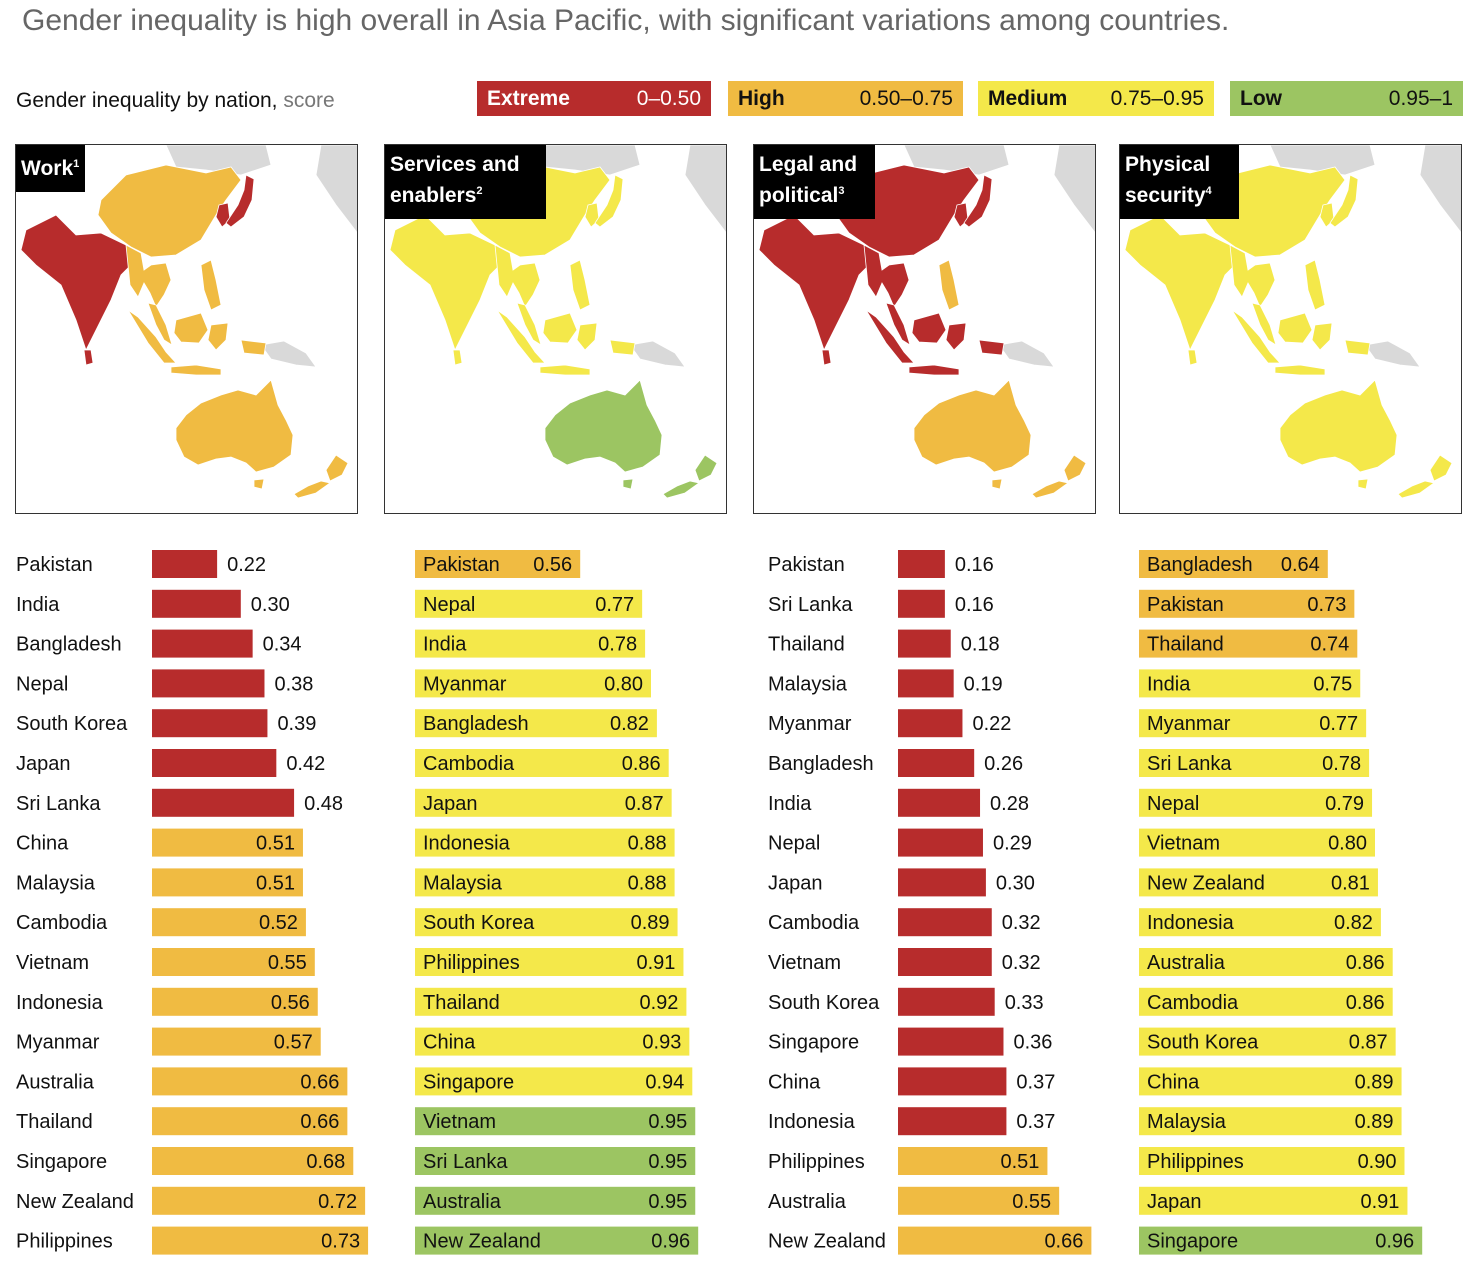 The image size is (1479, 1270). I want to click on category-label: Philippines, so click(816, 1162).